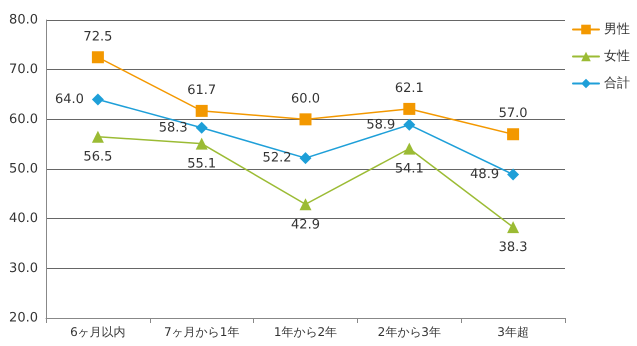  I want to click on x-tick-label: 7ヶ月から1年, so click(202, 332).